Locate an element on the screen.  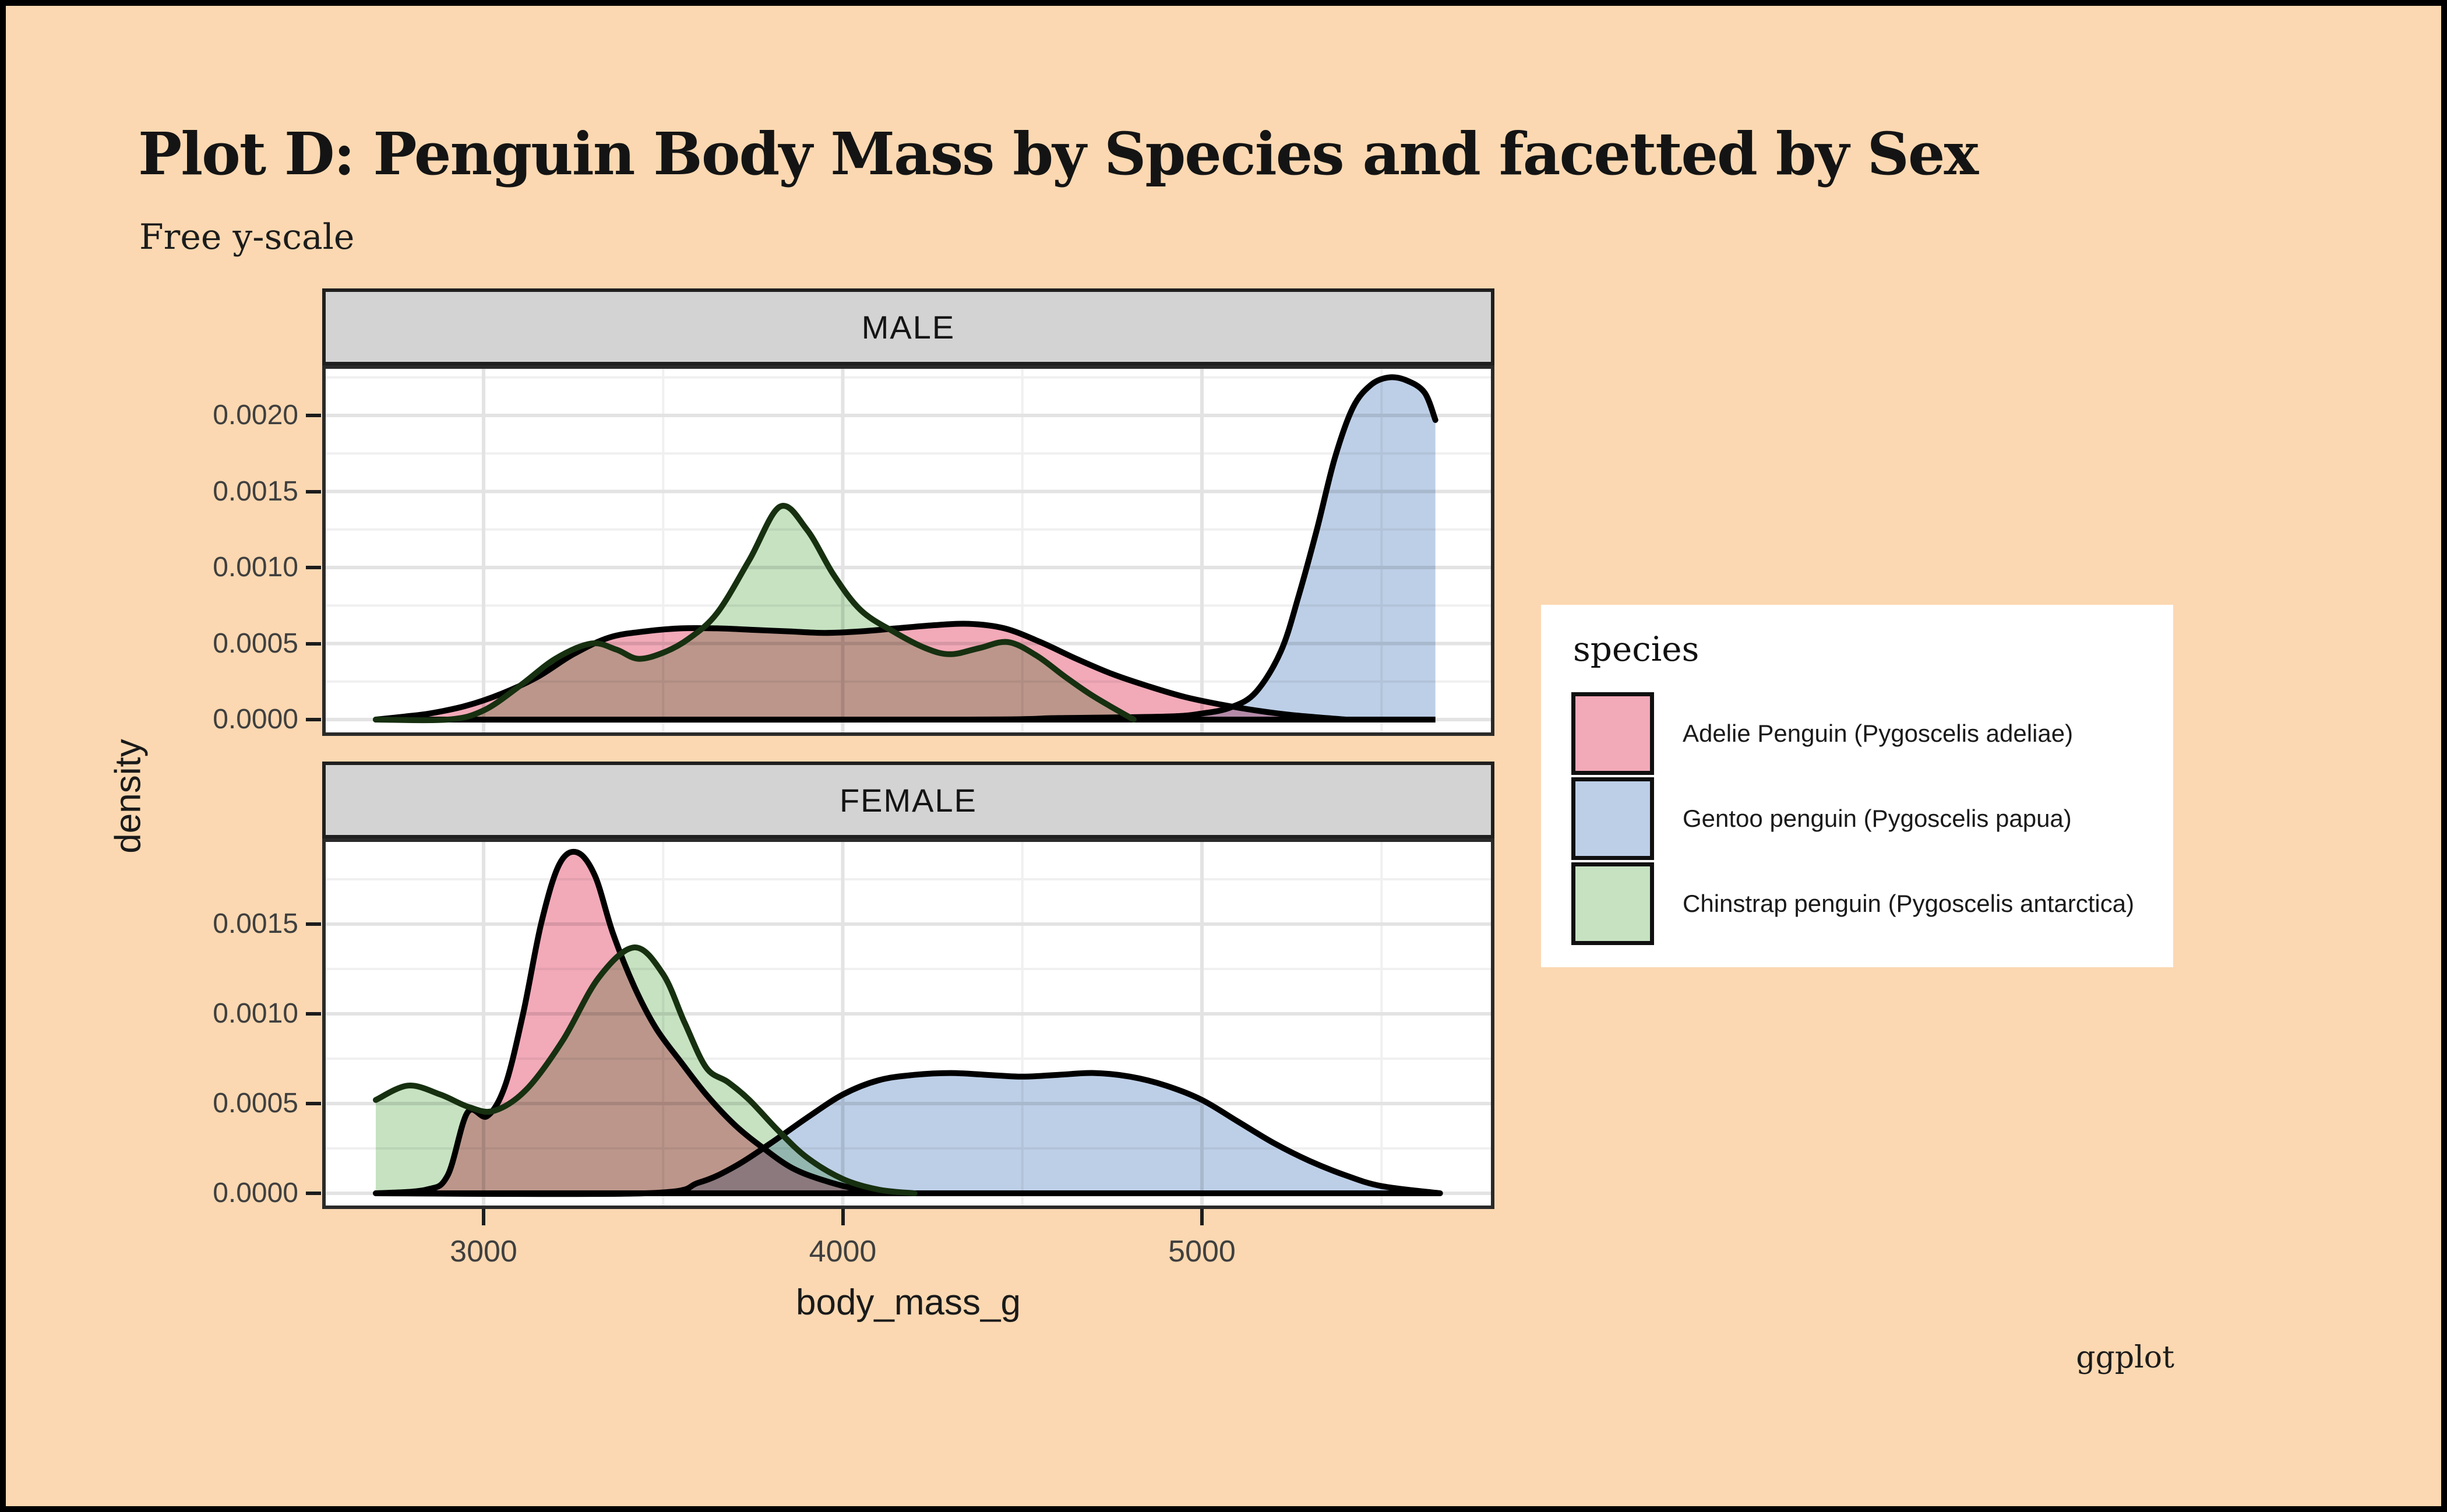
facet-strip-male: MALE is located at coordinates (908, 326).